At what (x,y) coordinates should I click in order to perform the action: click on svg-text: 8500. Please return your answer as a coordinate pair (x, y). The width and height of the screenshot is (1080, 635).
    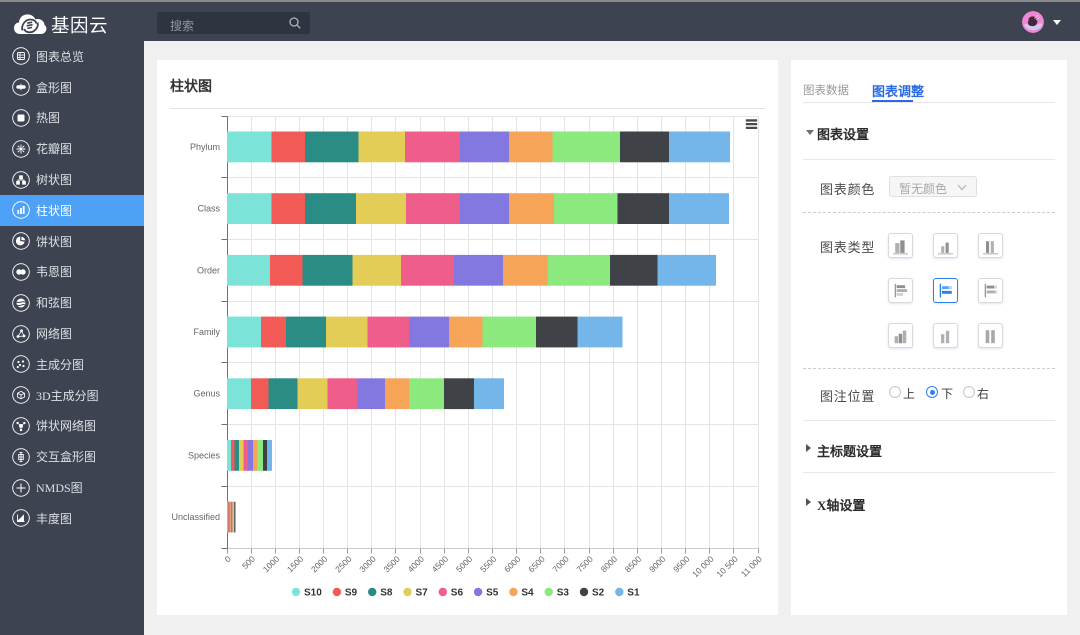
    Looking at the image, I should click on (633, 564).